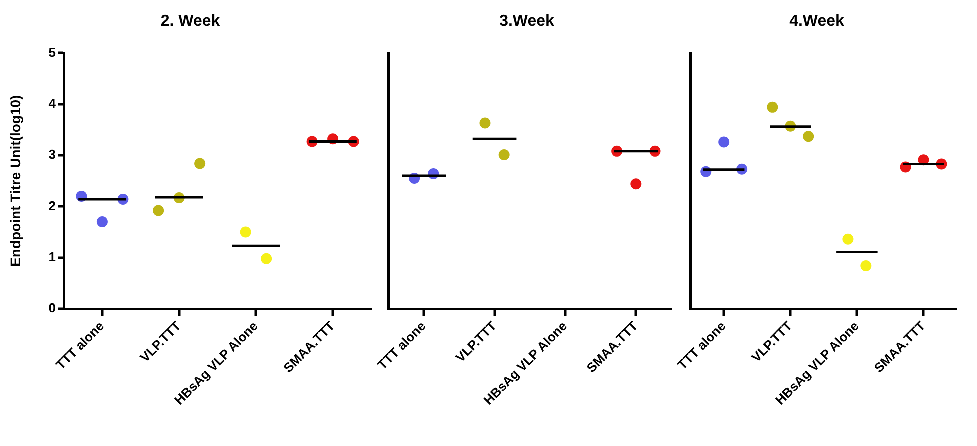 This screenshot has height=446, width=977. I want to click on y-tick-label: 3, so click(52, 154).